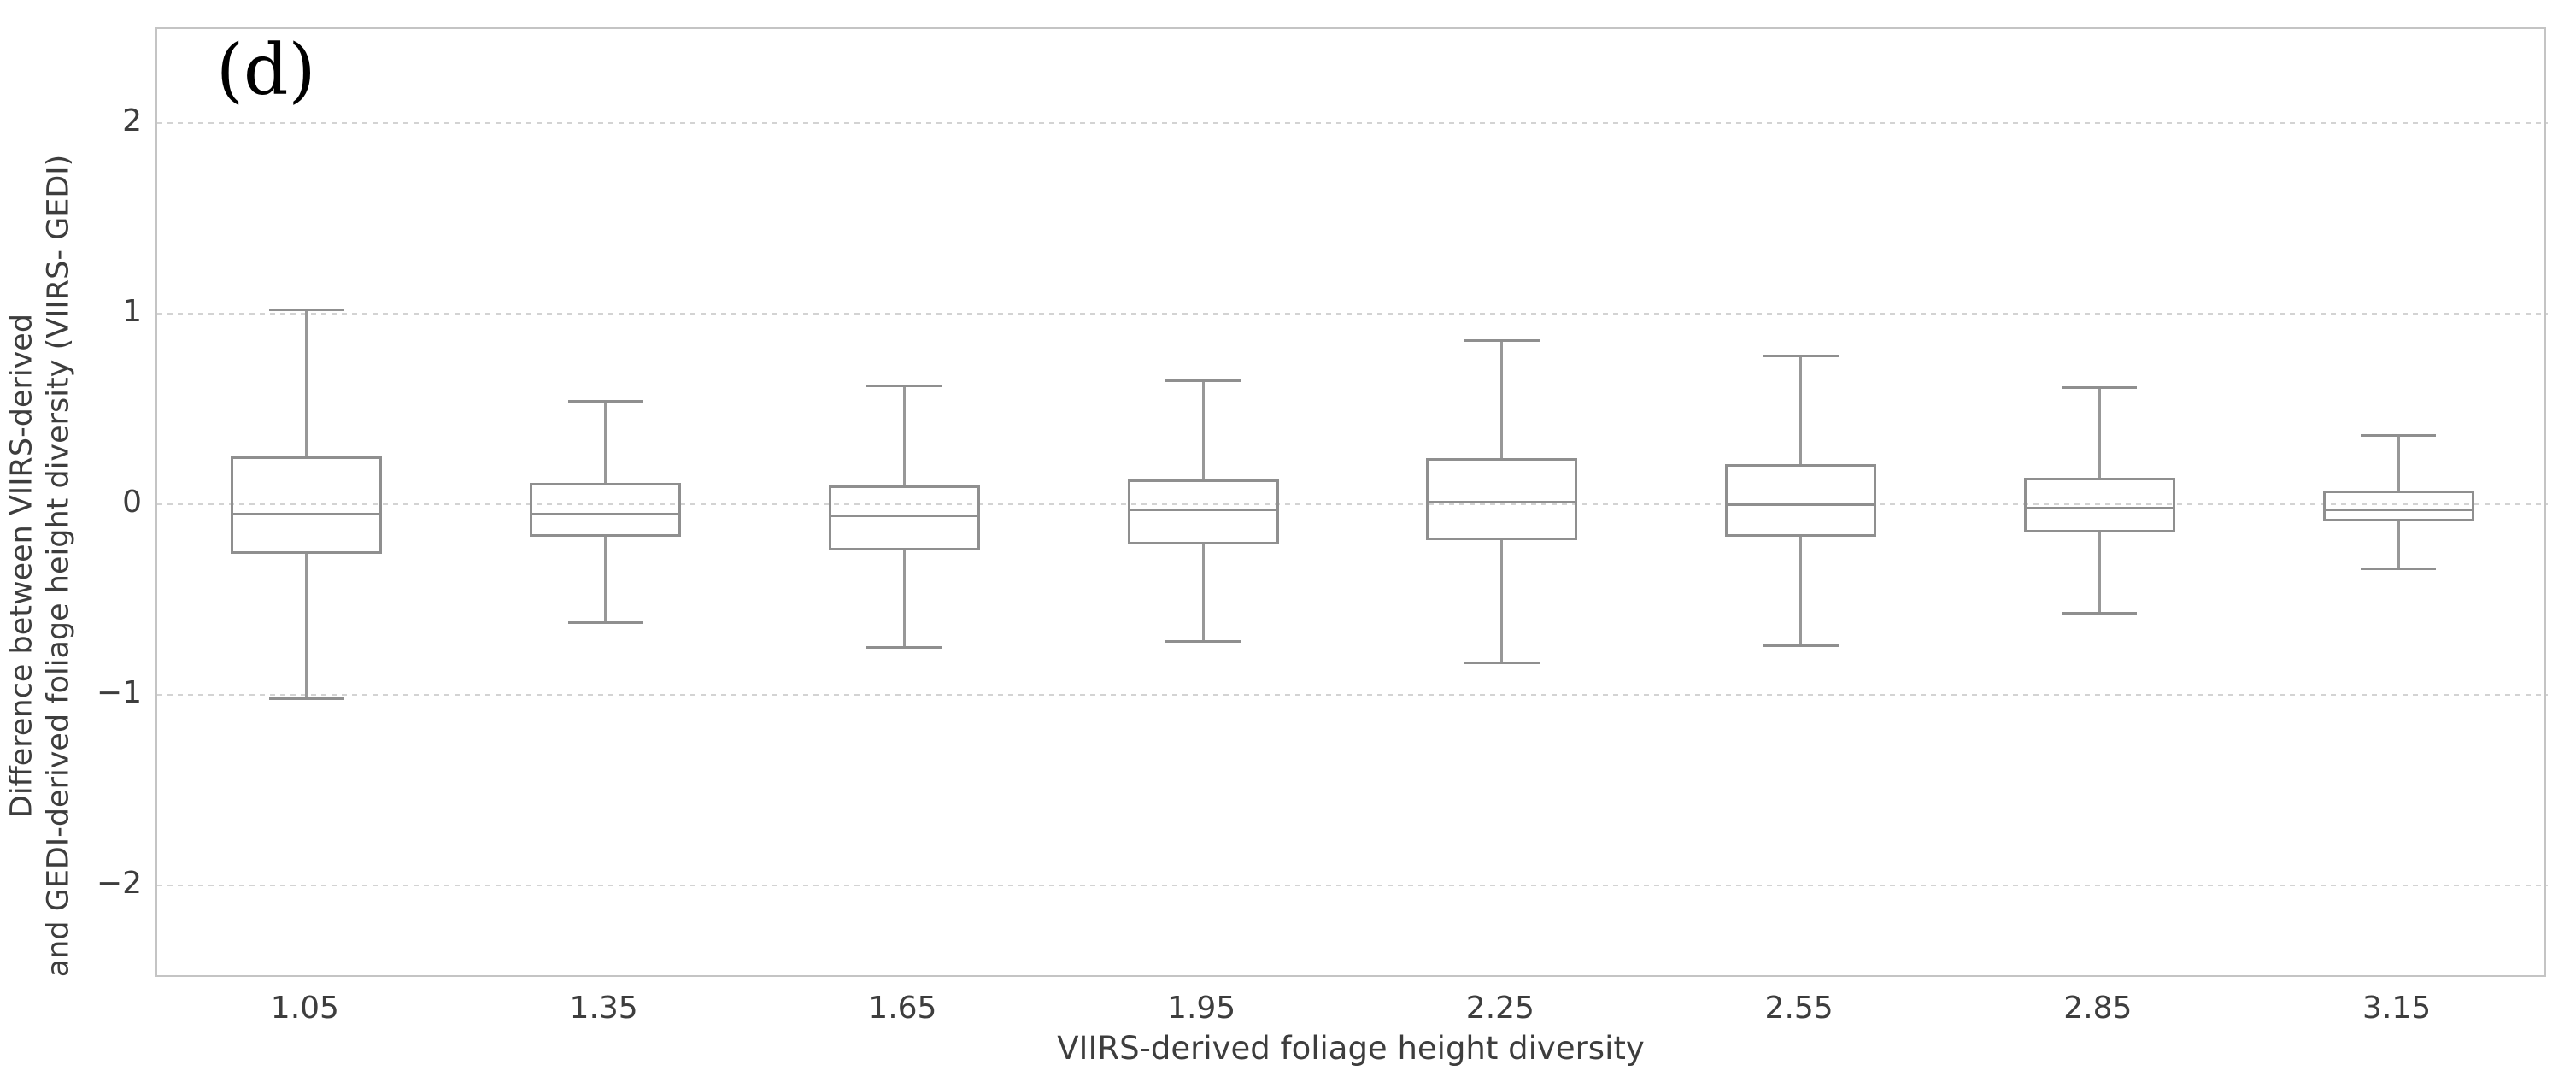 The image size is (2576, 1088). I want to click on panel-label: (d), so click(266, 70).